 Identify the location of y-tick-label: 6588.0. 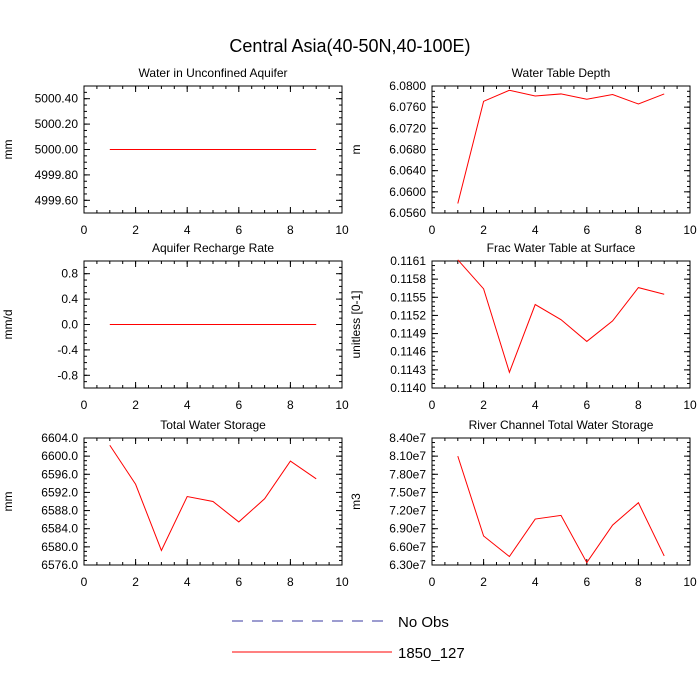
(59, 511).